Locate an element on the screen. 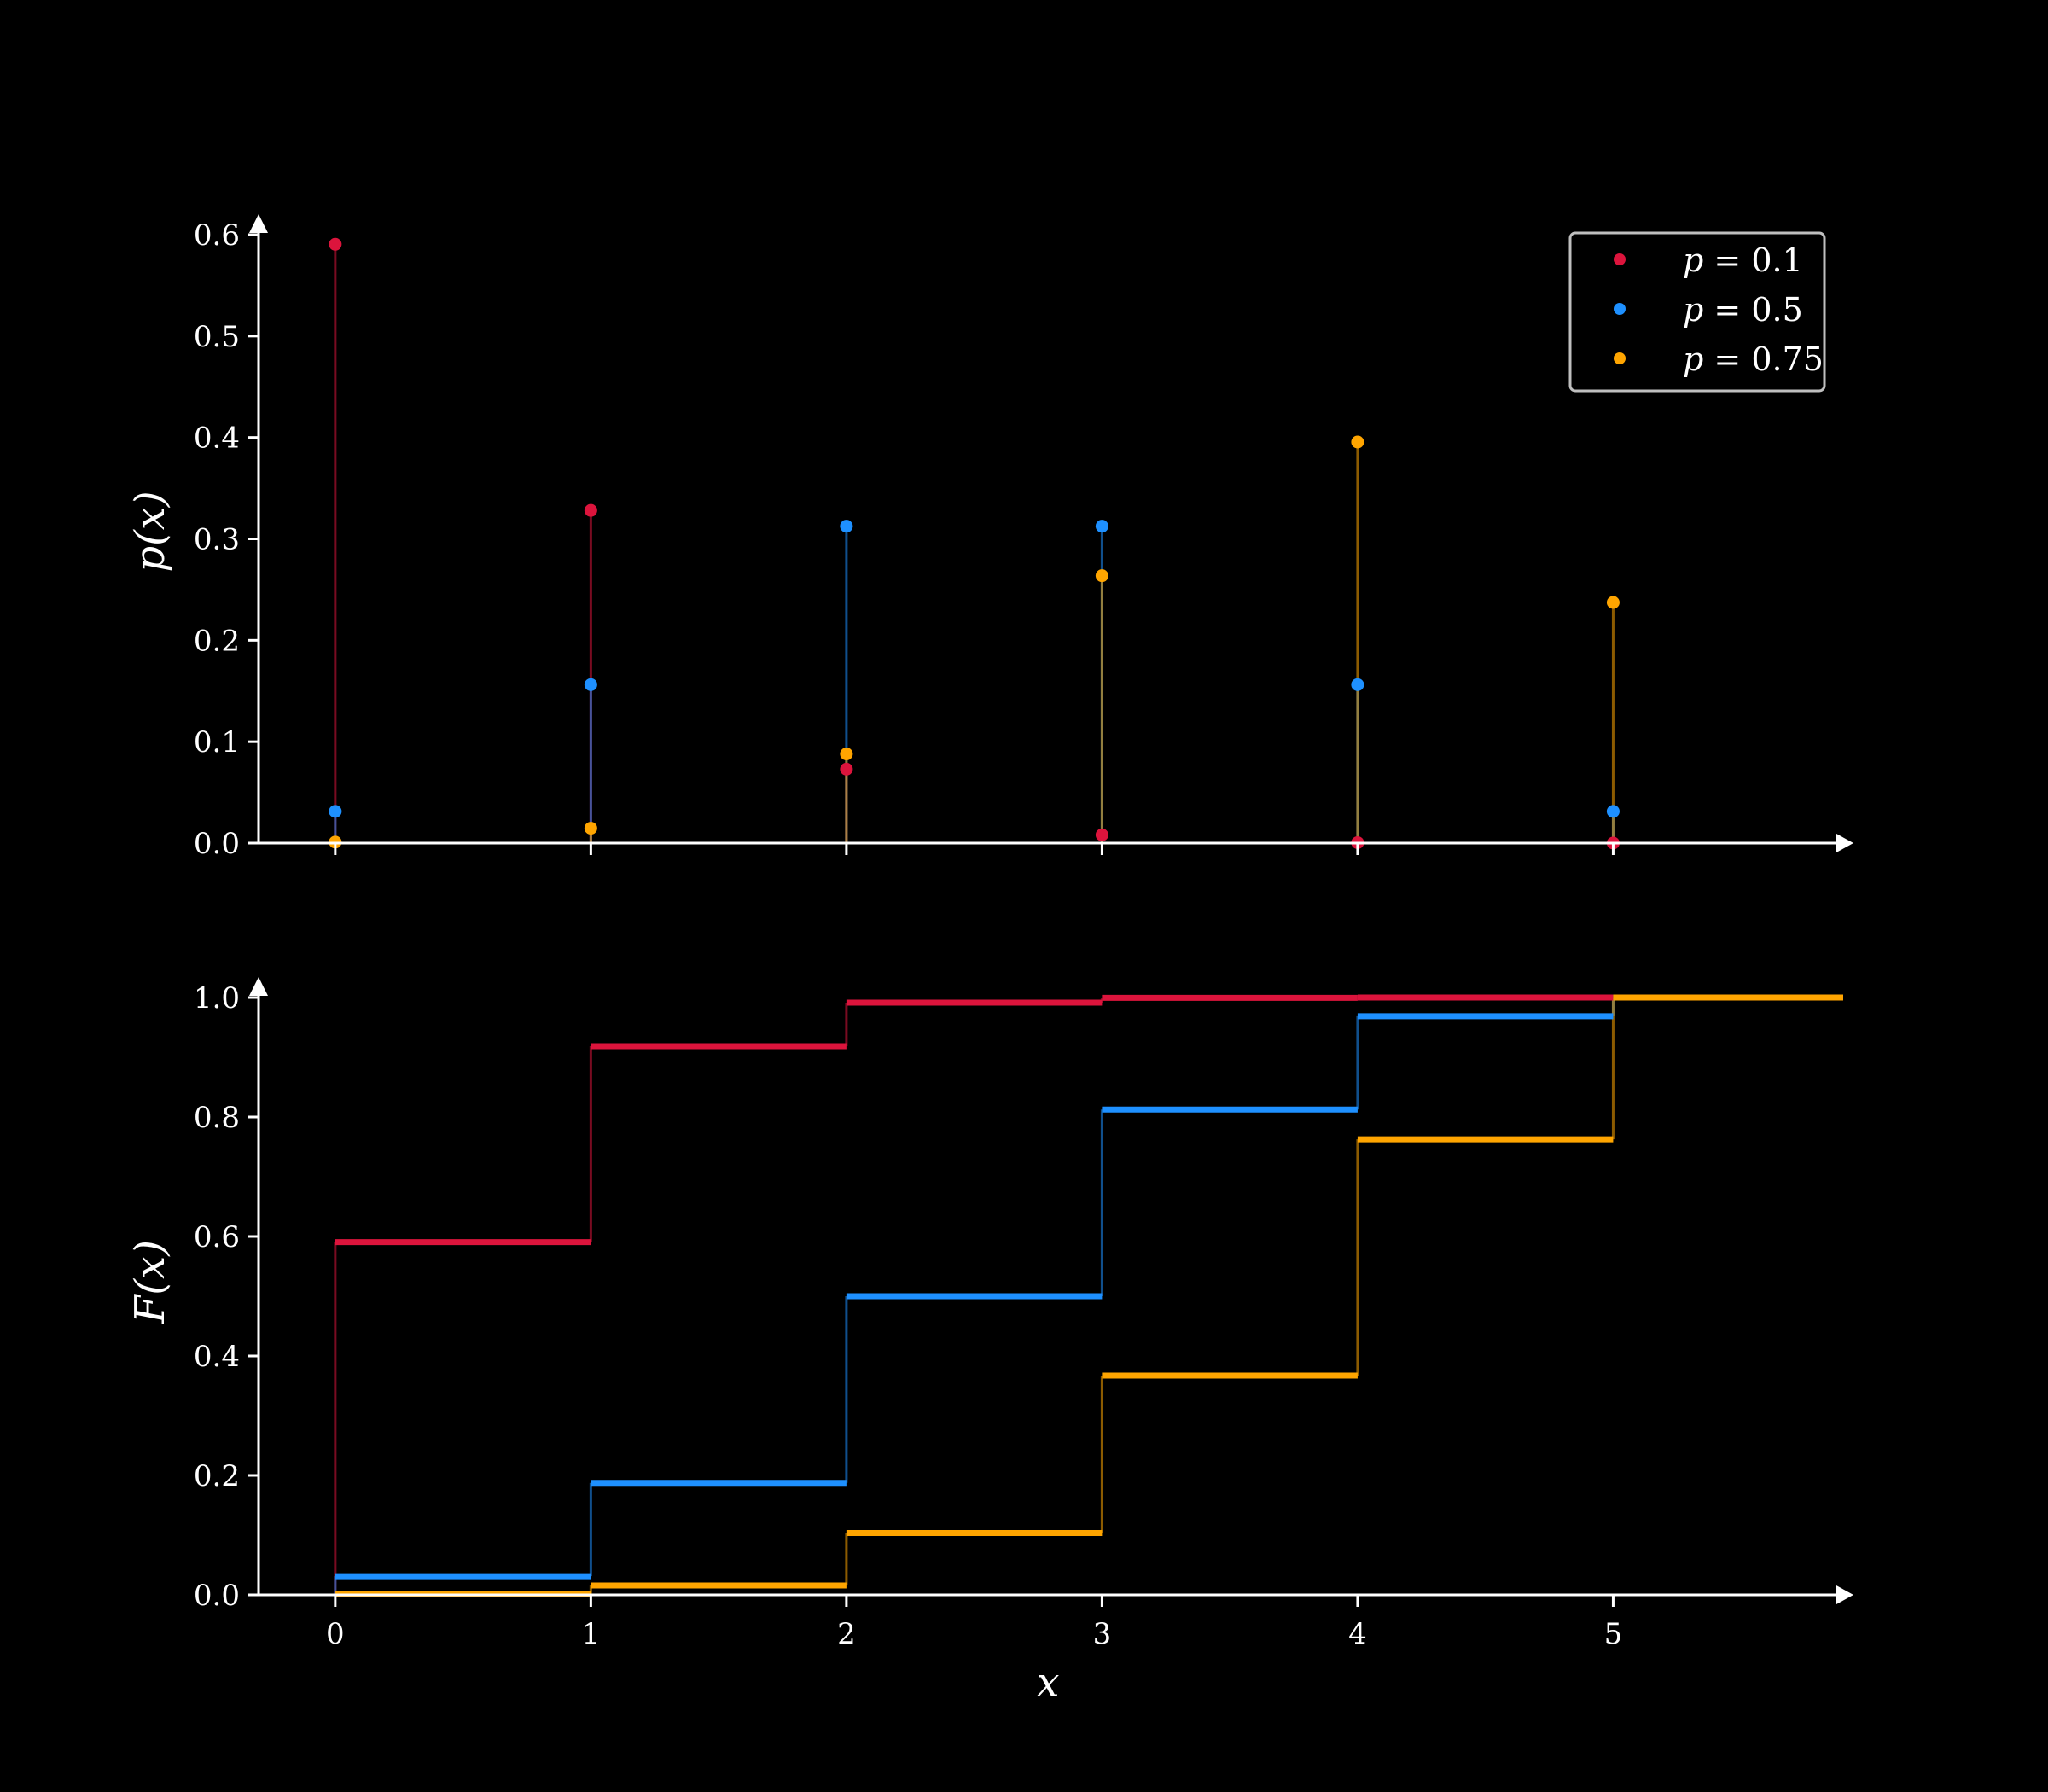 The image size is (2048, 1792). pmf-y-axis-arrow is located at coordinates (258, 224).